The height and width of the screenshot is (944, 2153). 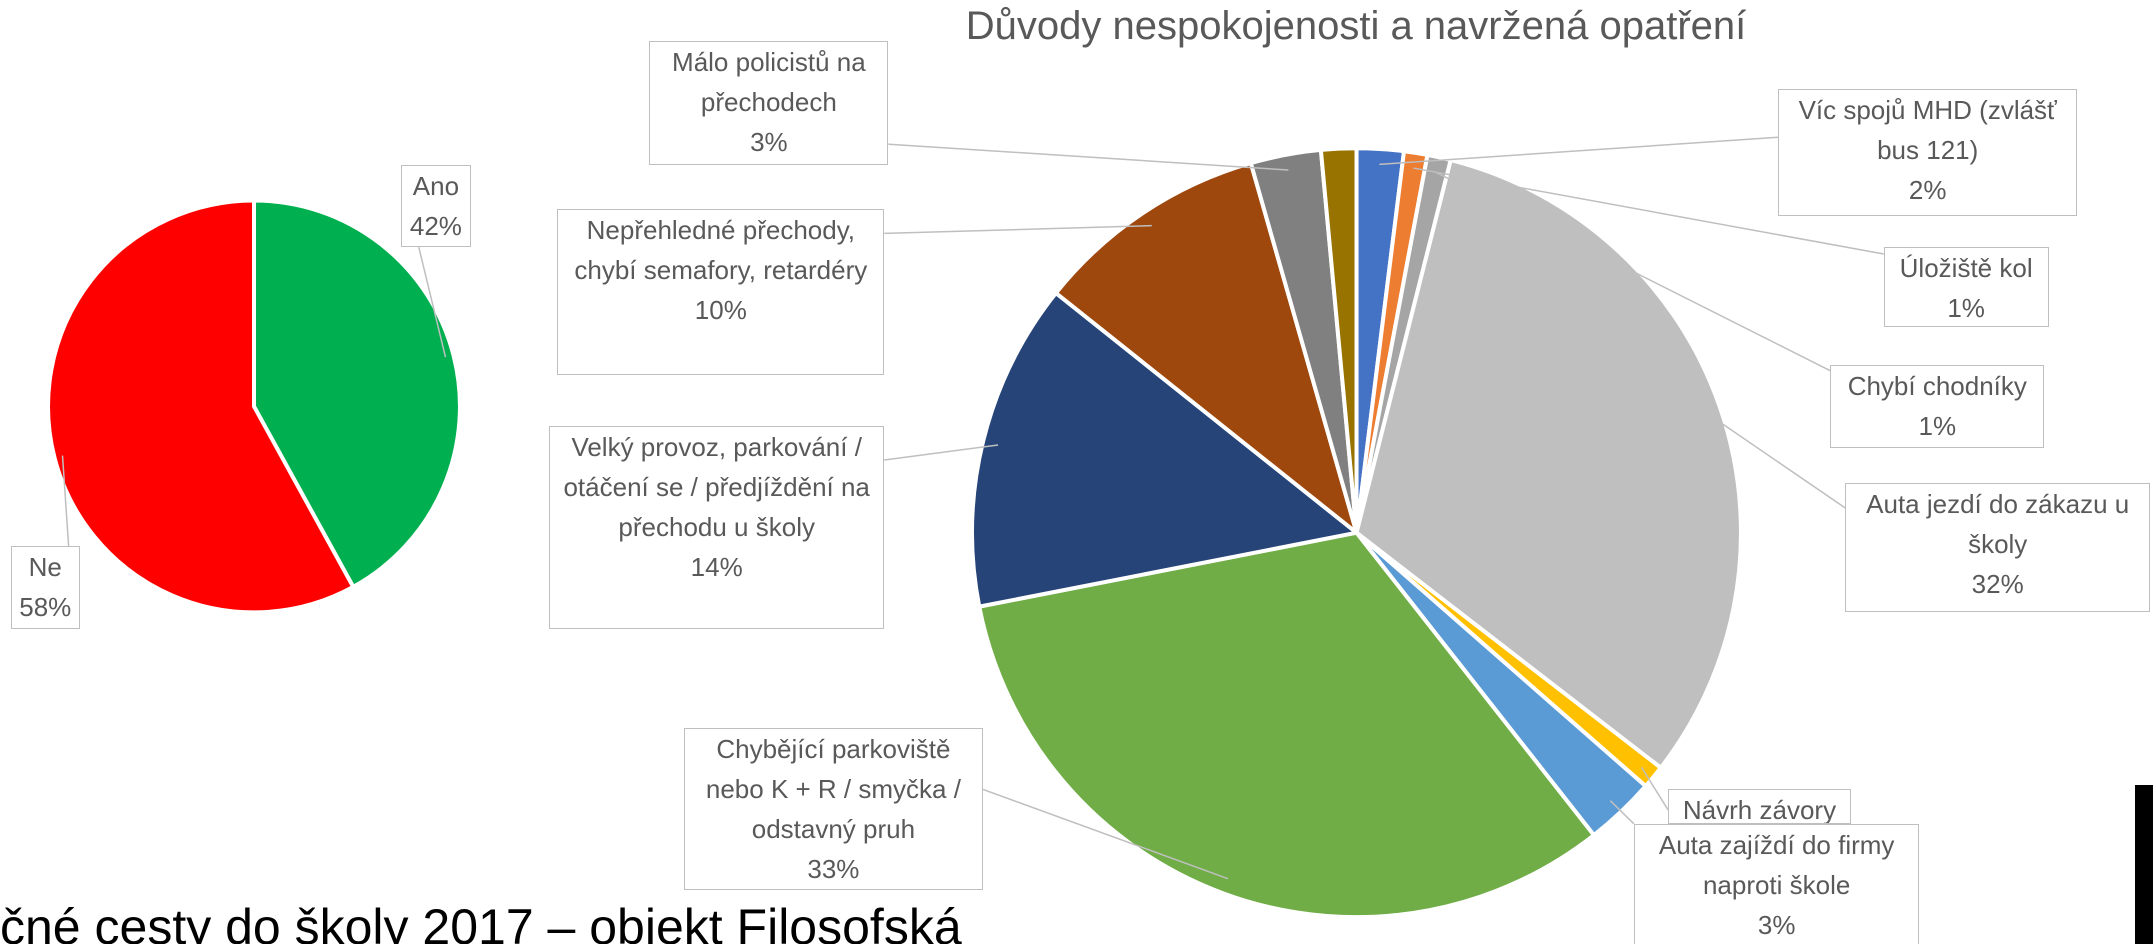 What do you see at coordinates (1937, 406) in the screenshot?
I see `data-label: Chybí chodníky 1%` at bounding box center [1937, 406].